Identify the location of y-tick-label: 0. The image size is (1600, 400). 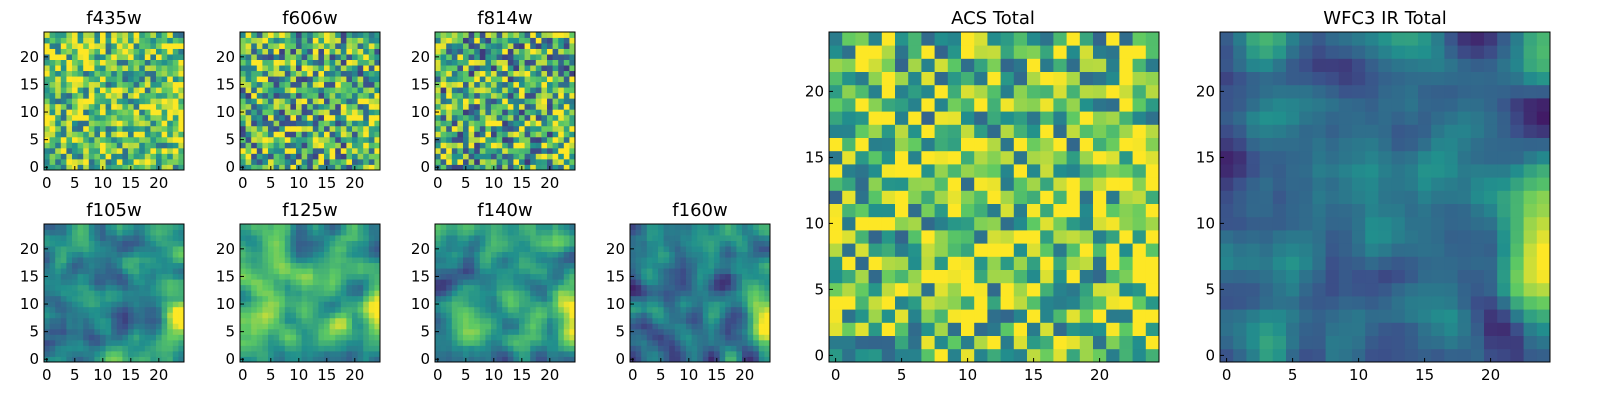
(34, 167).